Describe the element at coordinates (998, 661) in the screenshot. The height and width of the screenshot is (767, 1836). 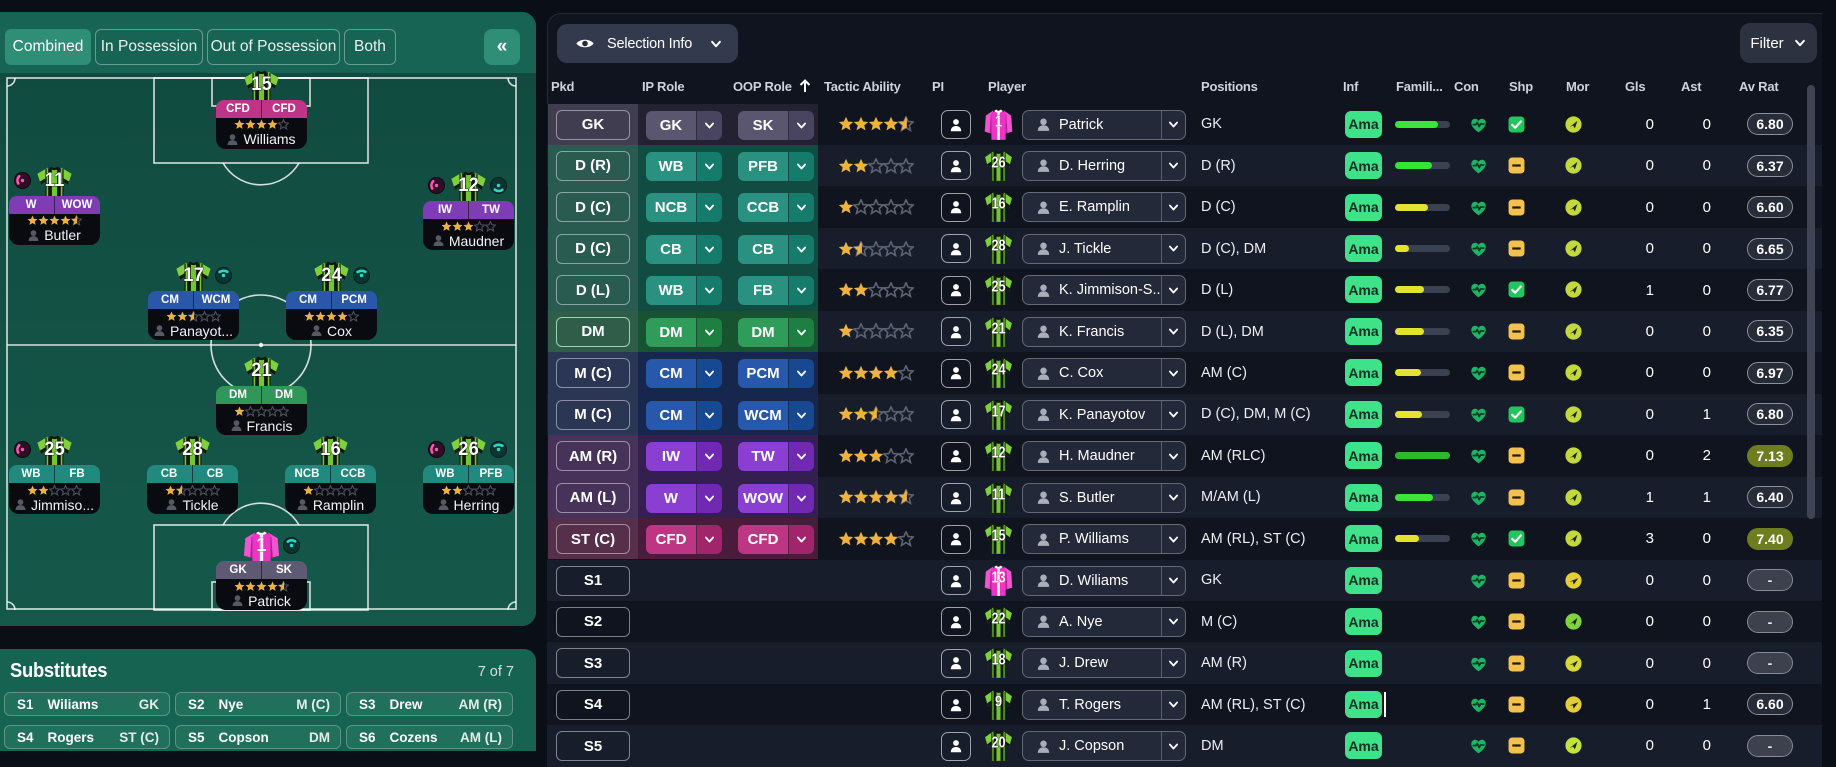
I see `svg-text: 18` at that location.